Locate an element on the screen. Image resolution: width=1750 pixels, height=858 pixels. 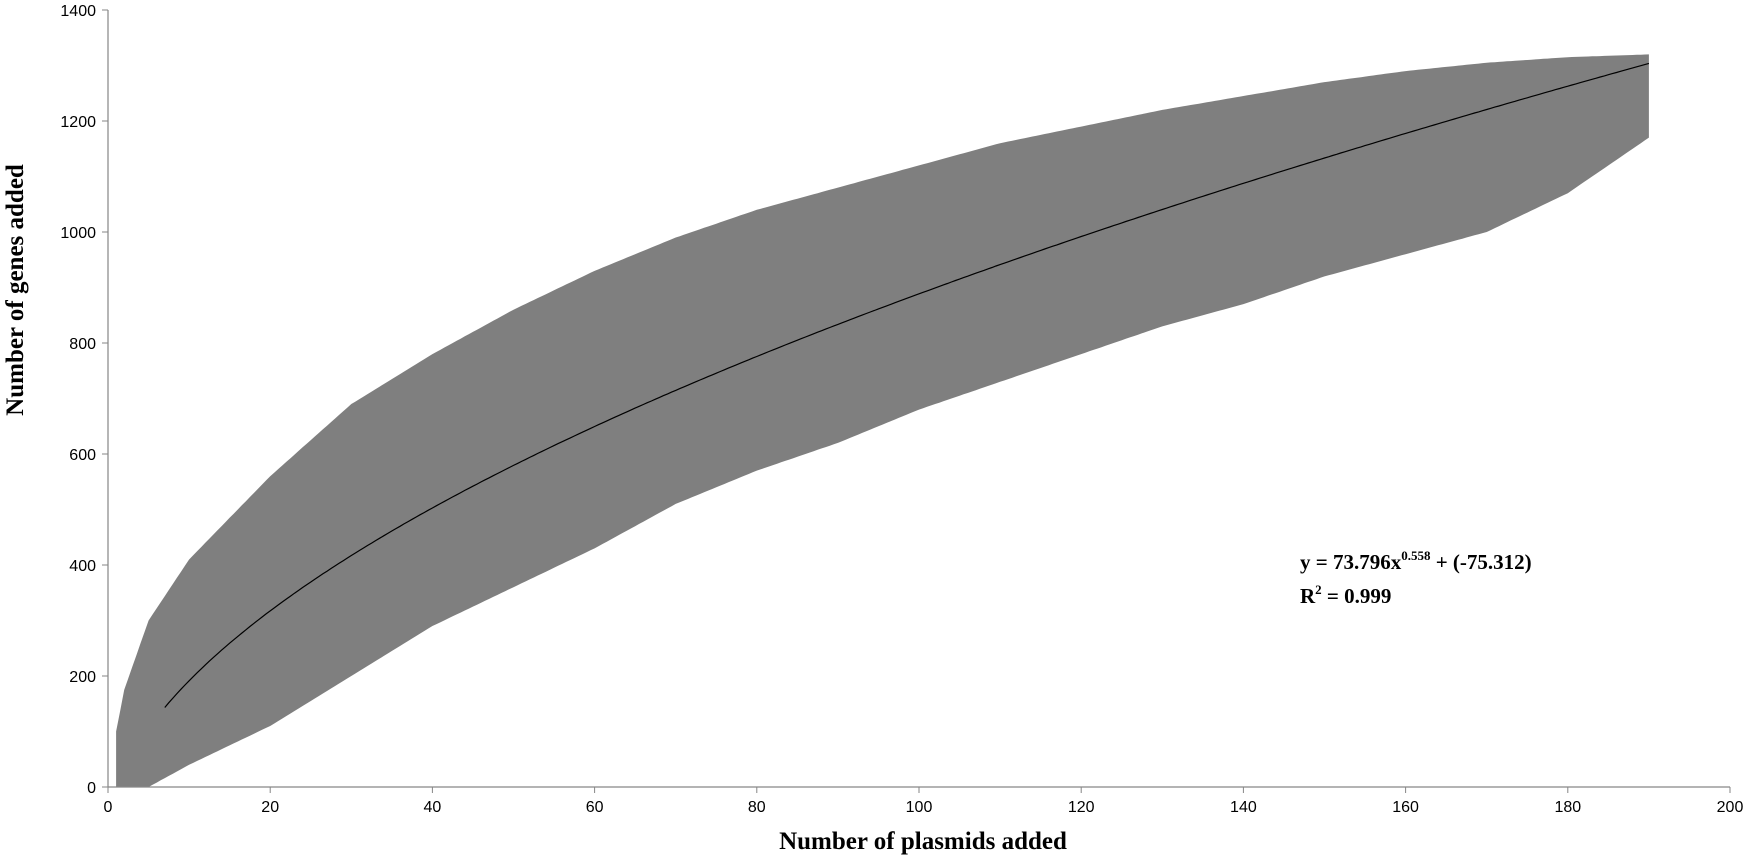
y-axis-ticks: 0 200 400 600 800 1000 1200 1400 is located at coordinates (84, 400).